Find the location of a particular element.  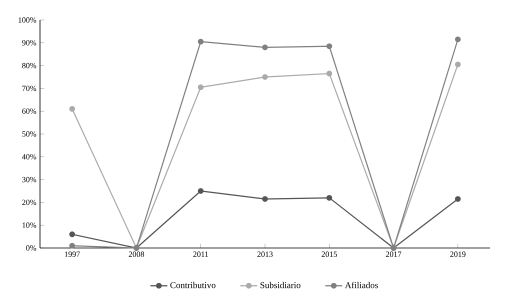

legend-label: Subsidiario is located at coordinates (280, 285).